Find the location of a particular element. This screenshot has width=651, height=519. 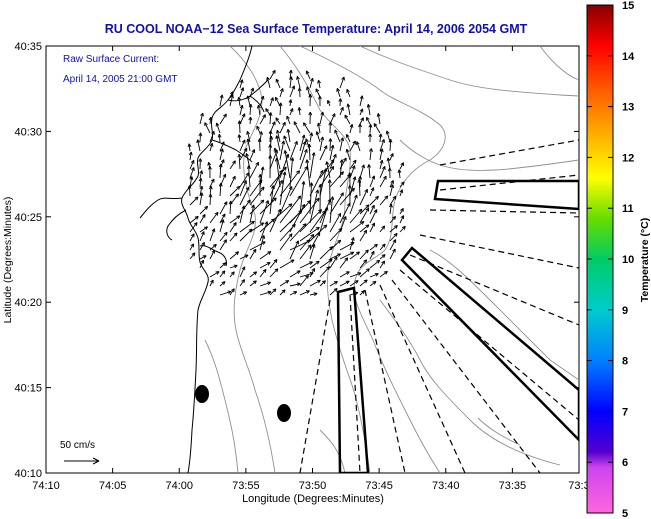

colorbar-tick-label: 10 is located at coordinates (628, 260).